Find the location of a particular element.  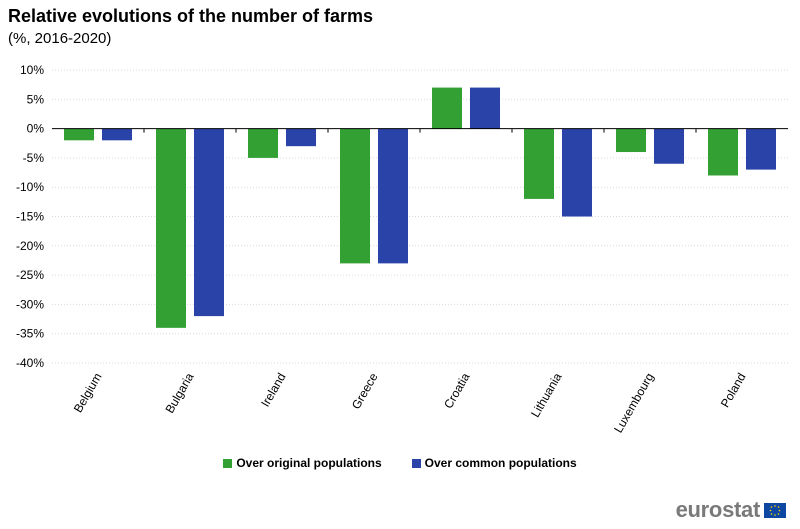

legend-item-common: Over common populations is located at coordinates (494, 463).